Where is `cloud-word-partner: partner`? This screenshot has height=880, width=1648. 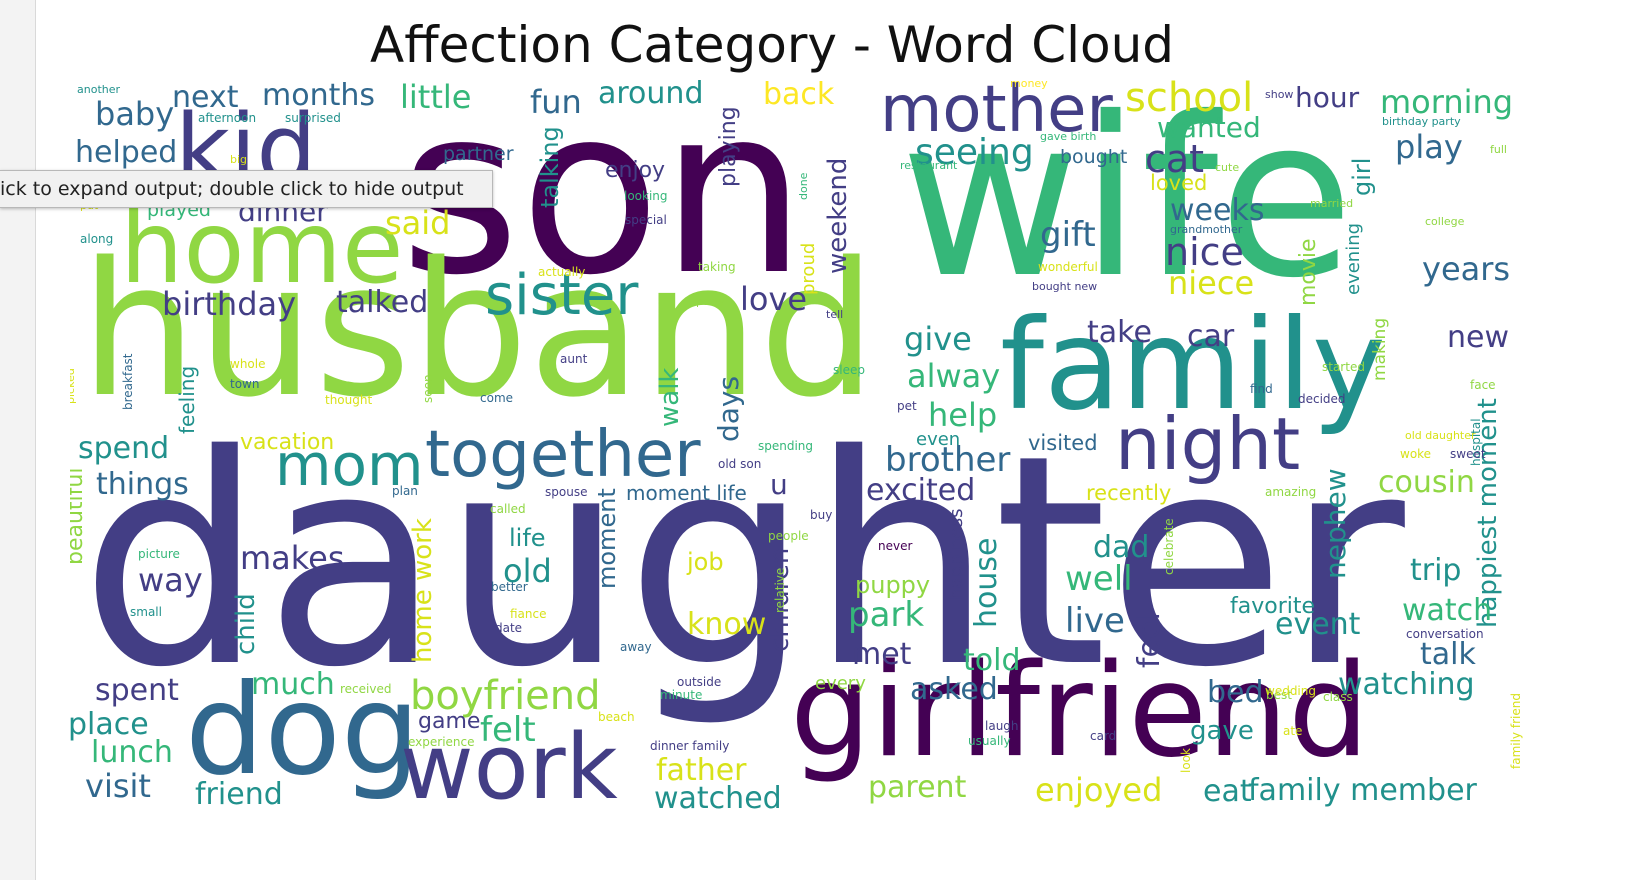 cloud-word-partner: partner is located at coordinates (478, 154).